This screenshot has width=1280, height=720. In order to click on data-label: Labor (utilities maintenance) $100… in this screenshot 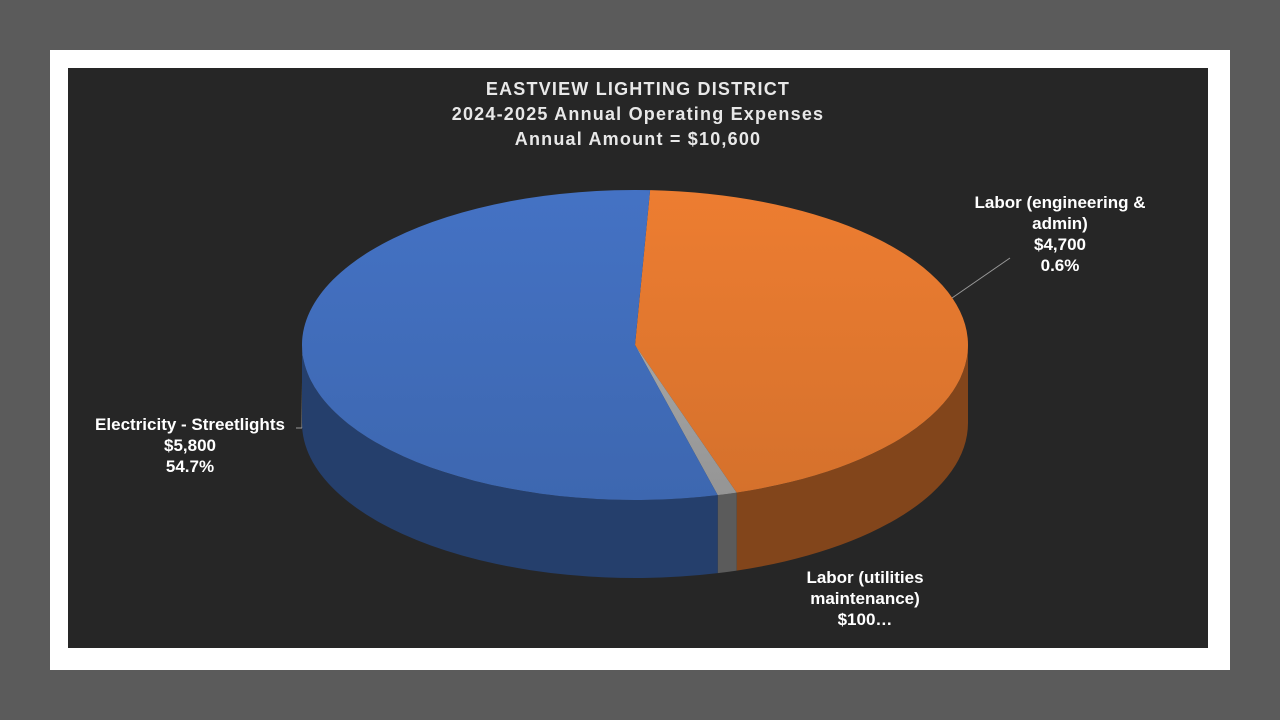, I will do `click(865, 598)`.